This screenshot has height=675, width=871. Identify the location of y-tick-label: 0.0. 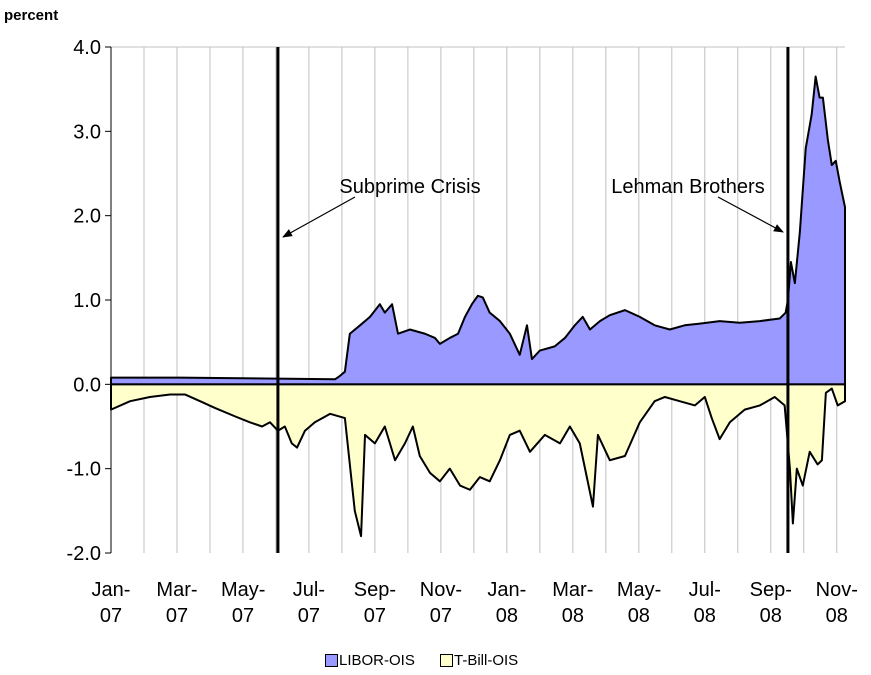
(87, 385).